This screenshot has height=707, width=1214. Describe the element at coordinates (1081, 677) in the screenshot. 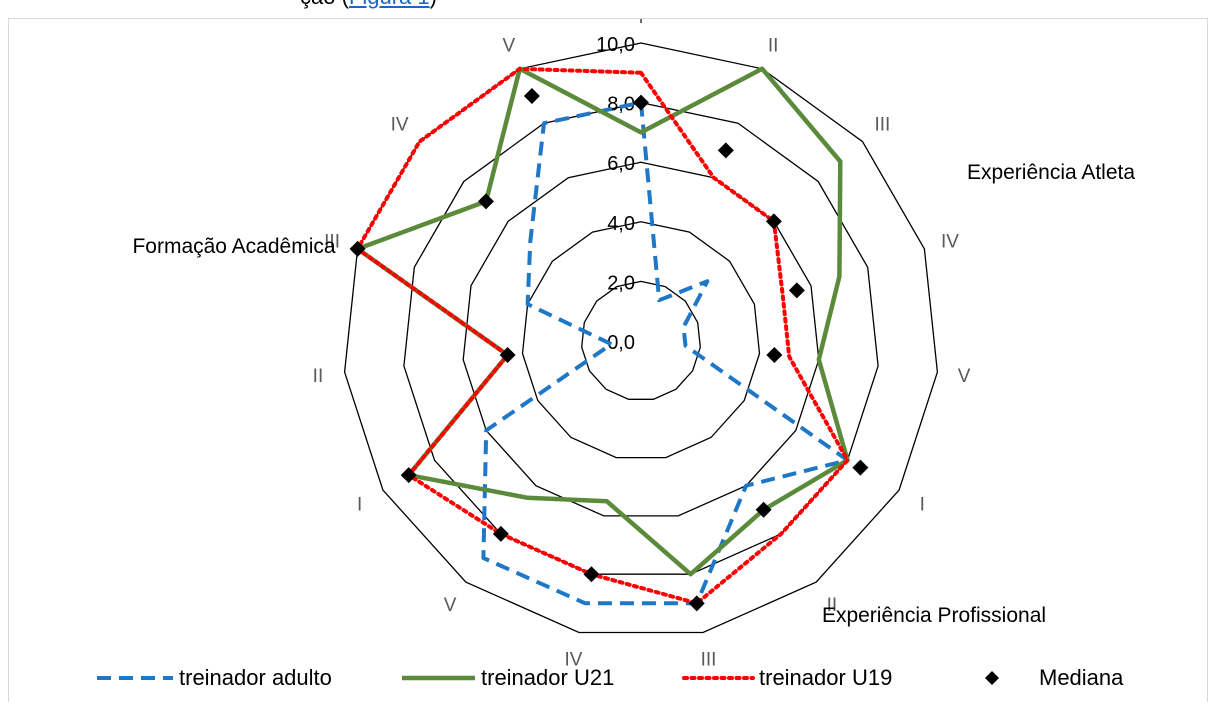

I see `legend-label: Mediana` at that location.